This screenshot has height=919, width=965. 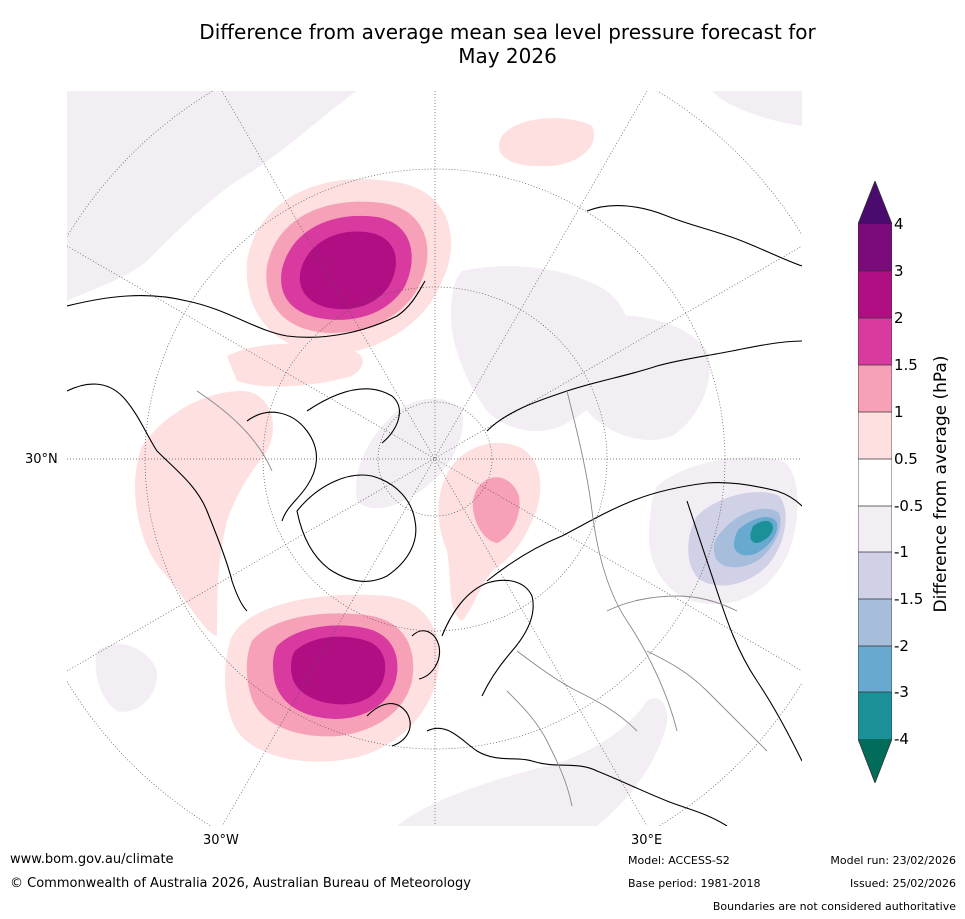 I want to click on colorbar-label: Difference from average (hPa), so click(x=941, y=484).